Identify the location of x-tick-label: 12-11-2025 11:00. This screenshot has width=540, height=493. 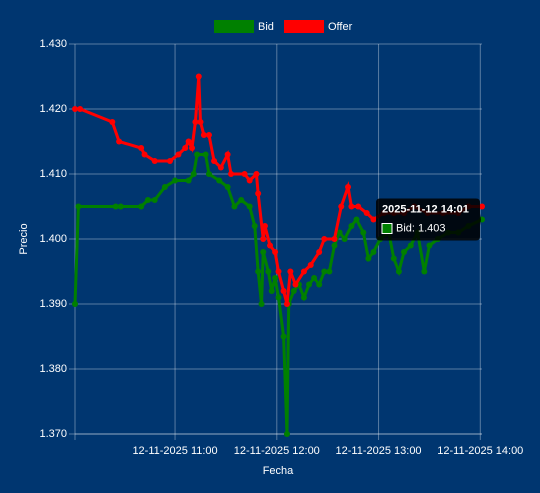
(174, 451).